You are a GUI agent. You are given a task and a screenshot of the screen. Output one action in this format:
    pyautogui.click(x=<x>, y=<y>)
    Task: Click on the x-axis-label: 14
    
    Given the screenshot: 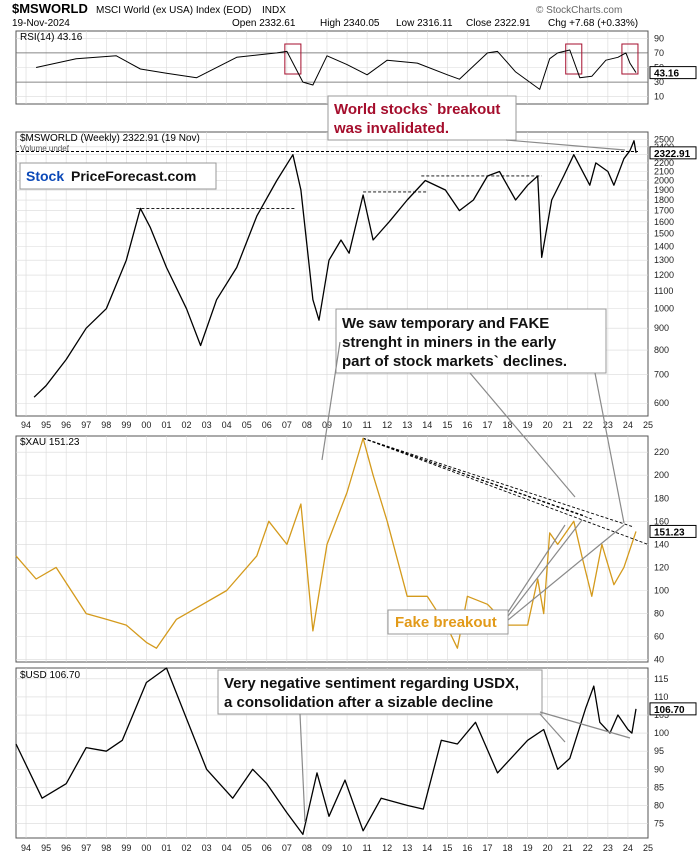 What is the action you would take?
    pyautogui.click(x=427, y=425)
    